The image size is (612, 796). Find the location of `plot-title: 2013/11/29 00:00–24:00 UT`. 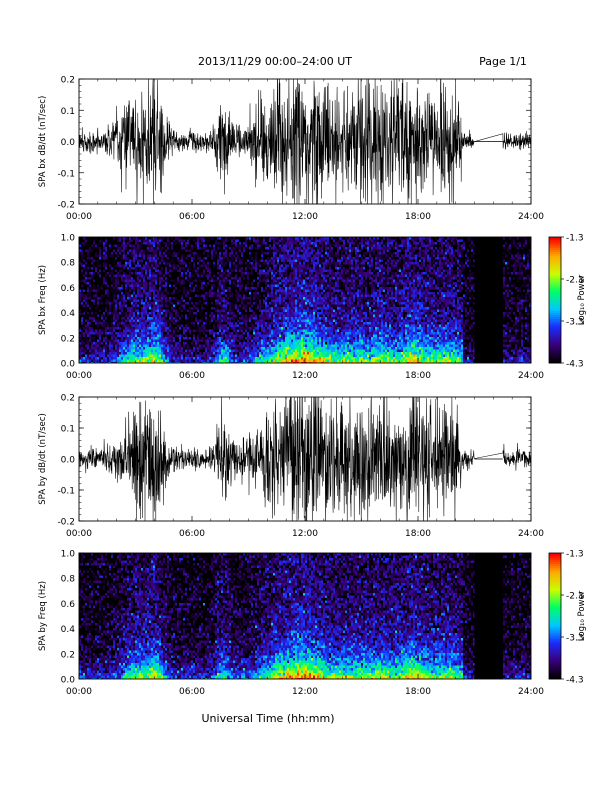

plot-title: 2013/11/29 00:00–24:00 UT is located at coordinates (275, 61).